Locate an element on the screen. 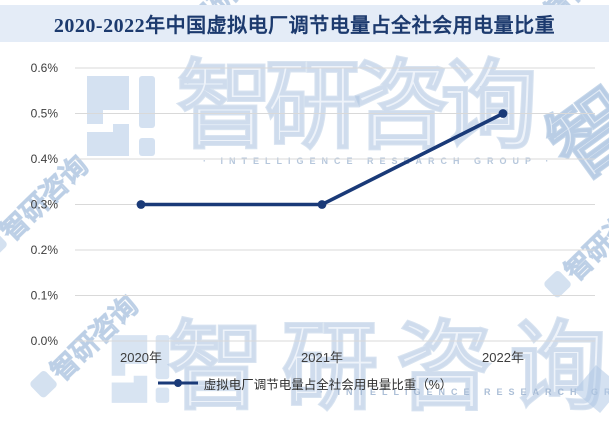 The image size is (609, 445). chart-title-banner: 2020-2022年中国虚拟电厂调节电量占全社会用电量比重 is located at coordinates (304, 23).